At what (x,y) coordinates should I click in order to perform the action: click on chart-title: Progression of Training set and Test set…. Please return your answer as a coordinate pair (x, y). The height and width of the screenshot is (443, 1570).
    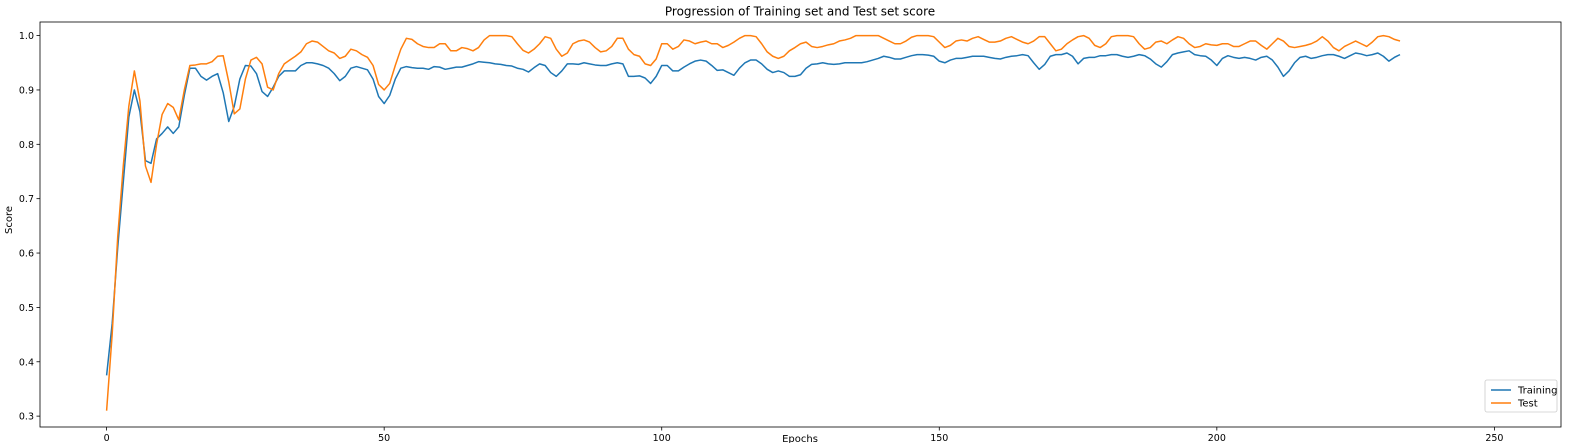
    Looking at the image, I should click on (800, 12).